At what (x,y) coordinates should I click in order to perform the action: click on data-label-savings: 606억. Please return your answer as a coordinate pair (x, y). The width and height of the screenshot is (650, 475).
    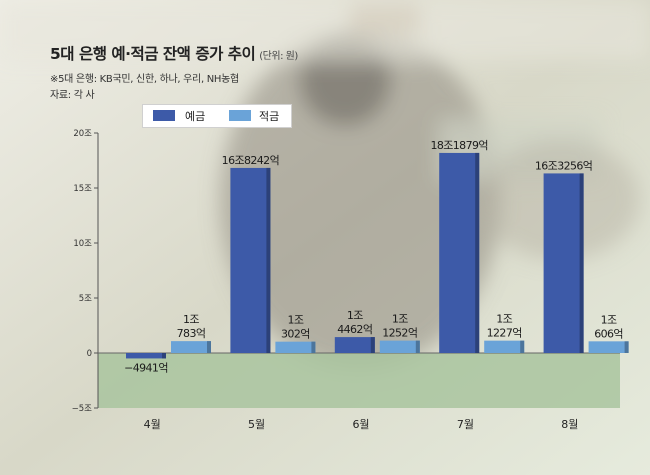
    Looking at the image, I should click on (608, 333).